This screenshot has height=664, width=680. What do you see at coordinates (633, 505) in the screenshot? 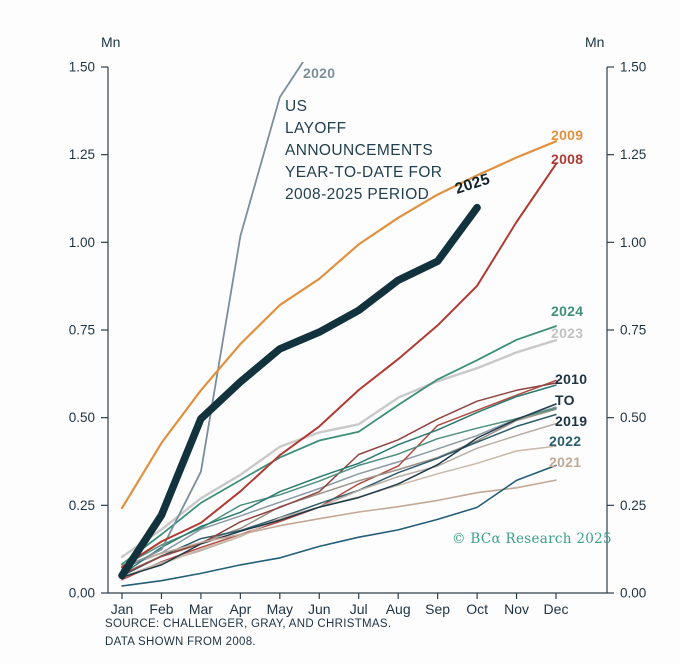
I see `y-tick-label-right: 0.25` at bounding box center [633, 505].